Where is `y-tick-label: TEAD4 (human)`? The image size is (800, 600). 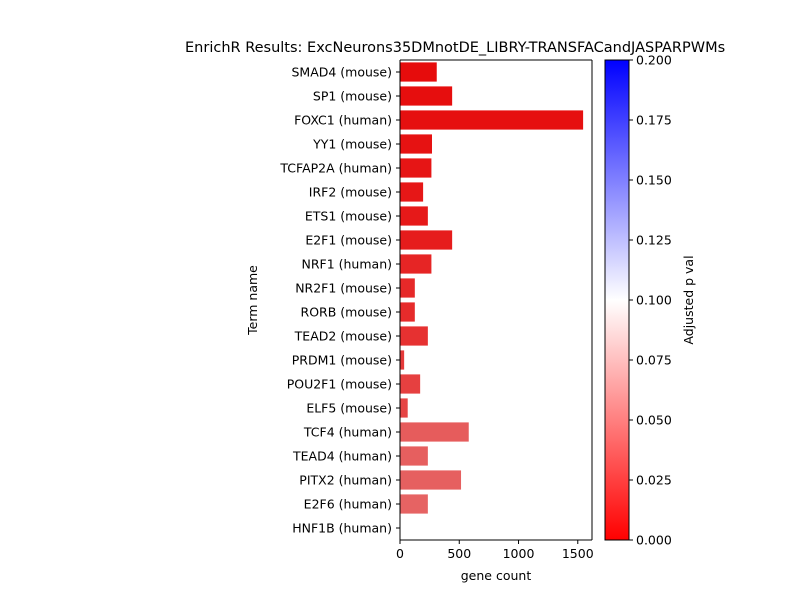 y-tick-label: TEAD4 (human) is located at coordinates (342, 456).